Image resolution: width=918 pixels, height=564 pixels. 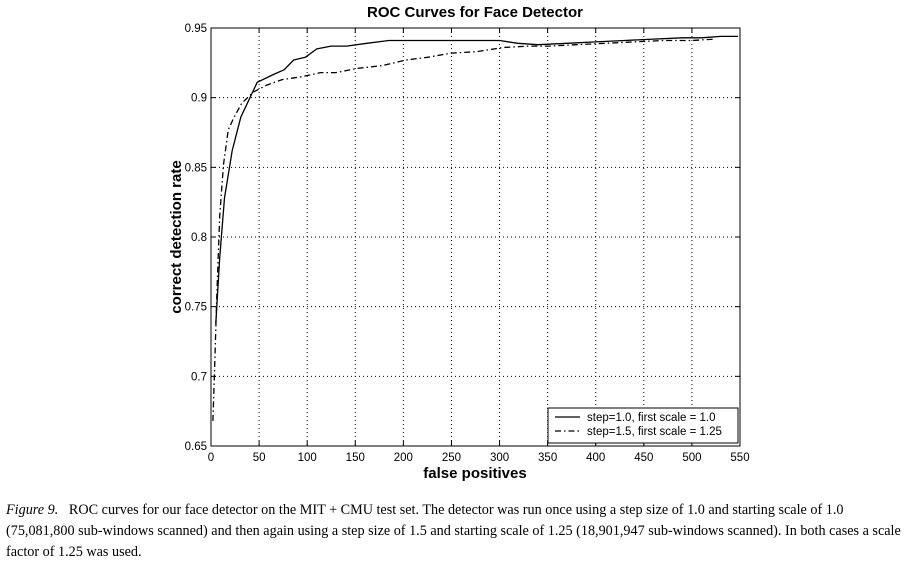 I want to click on y-tick-label: 0.75, so click(x=196, y=308).